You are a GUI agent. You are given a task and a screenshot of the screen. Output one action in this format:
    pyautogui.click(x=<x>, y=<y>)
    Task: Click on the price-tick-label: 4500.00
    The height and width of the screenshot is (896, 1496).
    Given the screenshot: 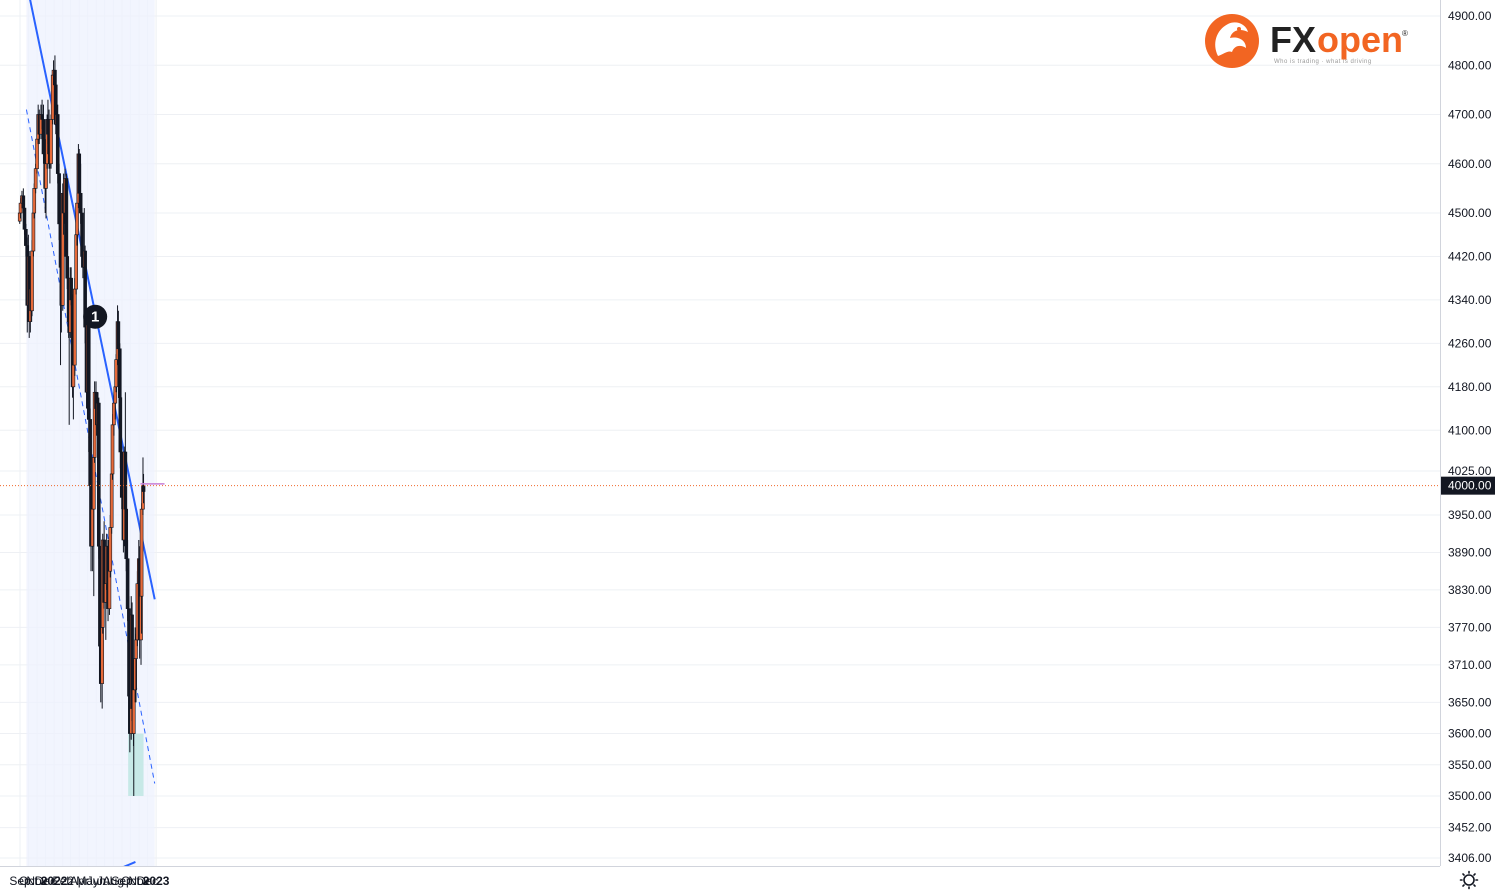 What is the action you would take?
    pyautogui.click(x=1470, y=213)
    